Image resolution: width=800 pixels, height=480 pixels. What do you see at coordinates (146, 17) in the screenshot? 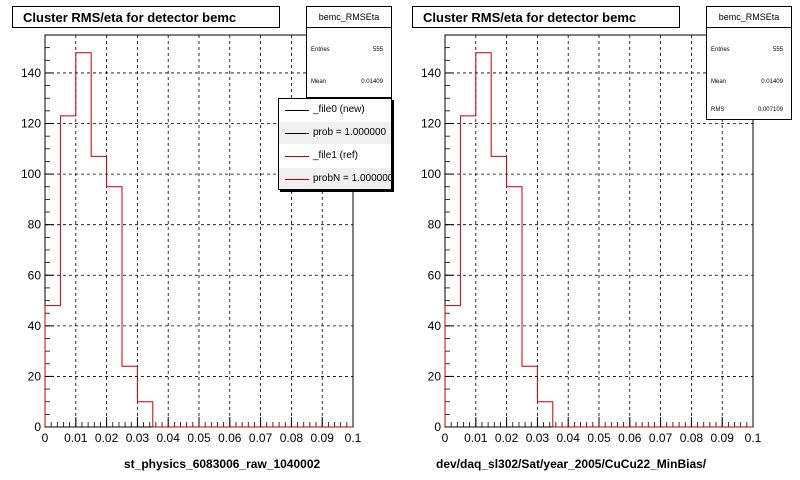
I see `plot-title-left: Cluster RMS/eta for detector bemc` at bounding box center [146, 17].